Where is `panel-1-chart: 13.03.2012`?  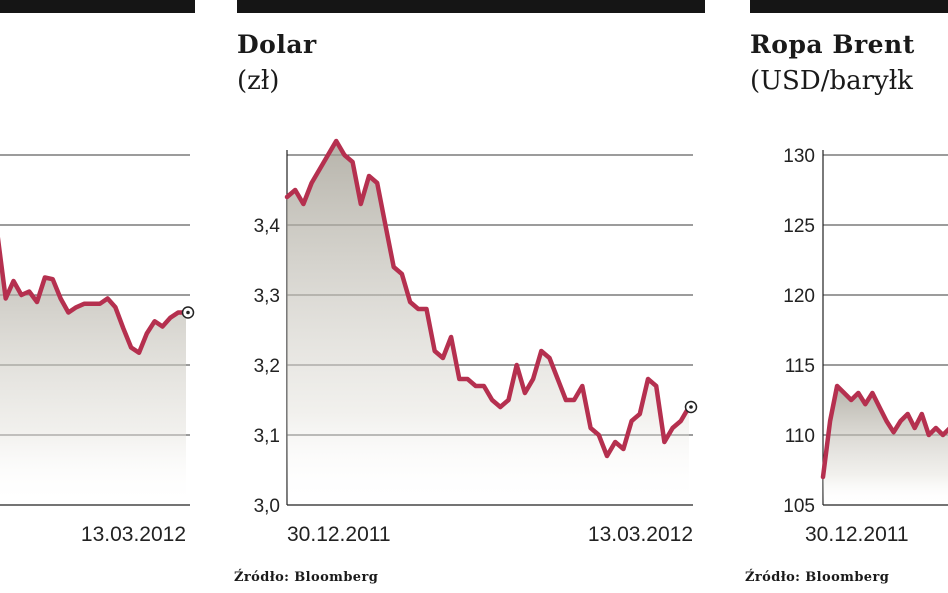 panel-1-chart: 13.03.2012 is located at coordinates (97, 350).